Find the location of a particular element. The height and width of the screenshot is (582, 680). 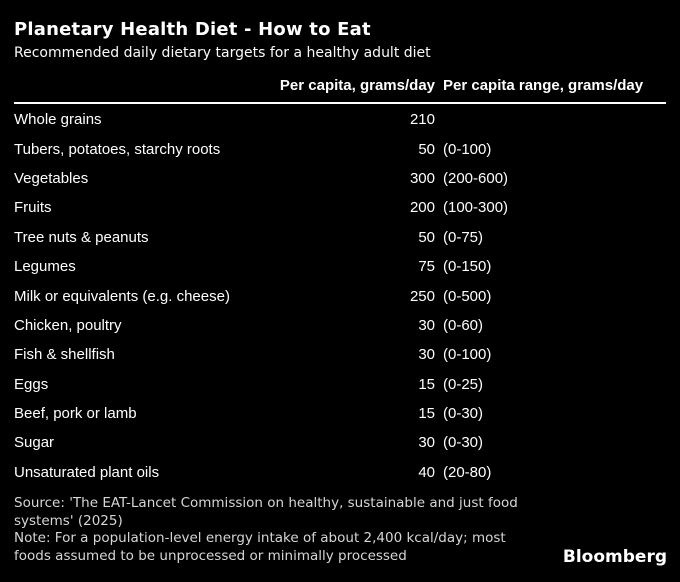

table-row: Beef, pork or lamb 15 (0-30) is located at coordinates (340, 413).